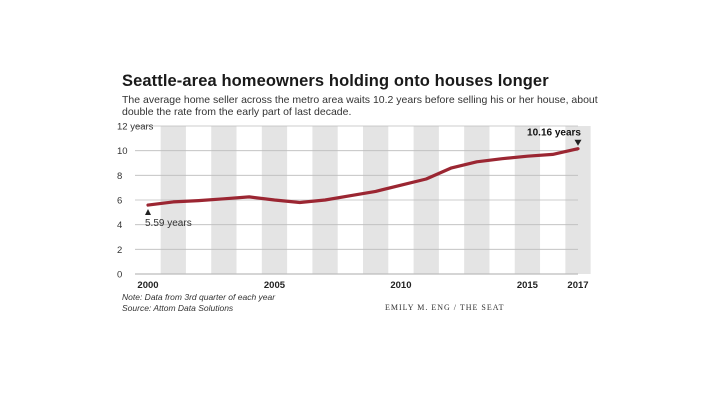  I want to click on start-value-label: 5.59 years, so click(168, 223).